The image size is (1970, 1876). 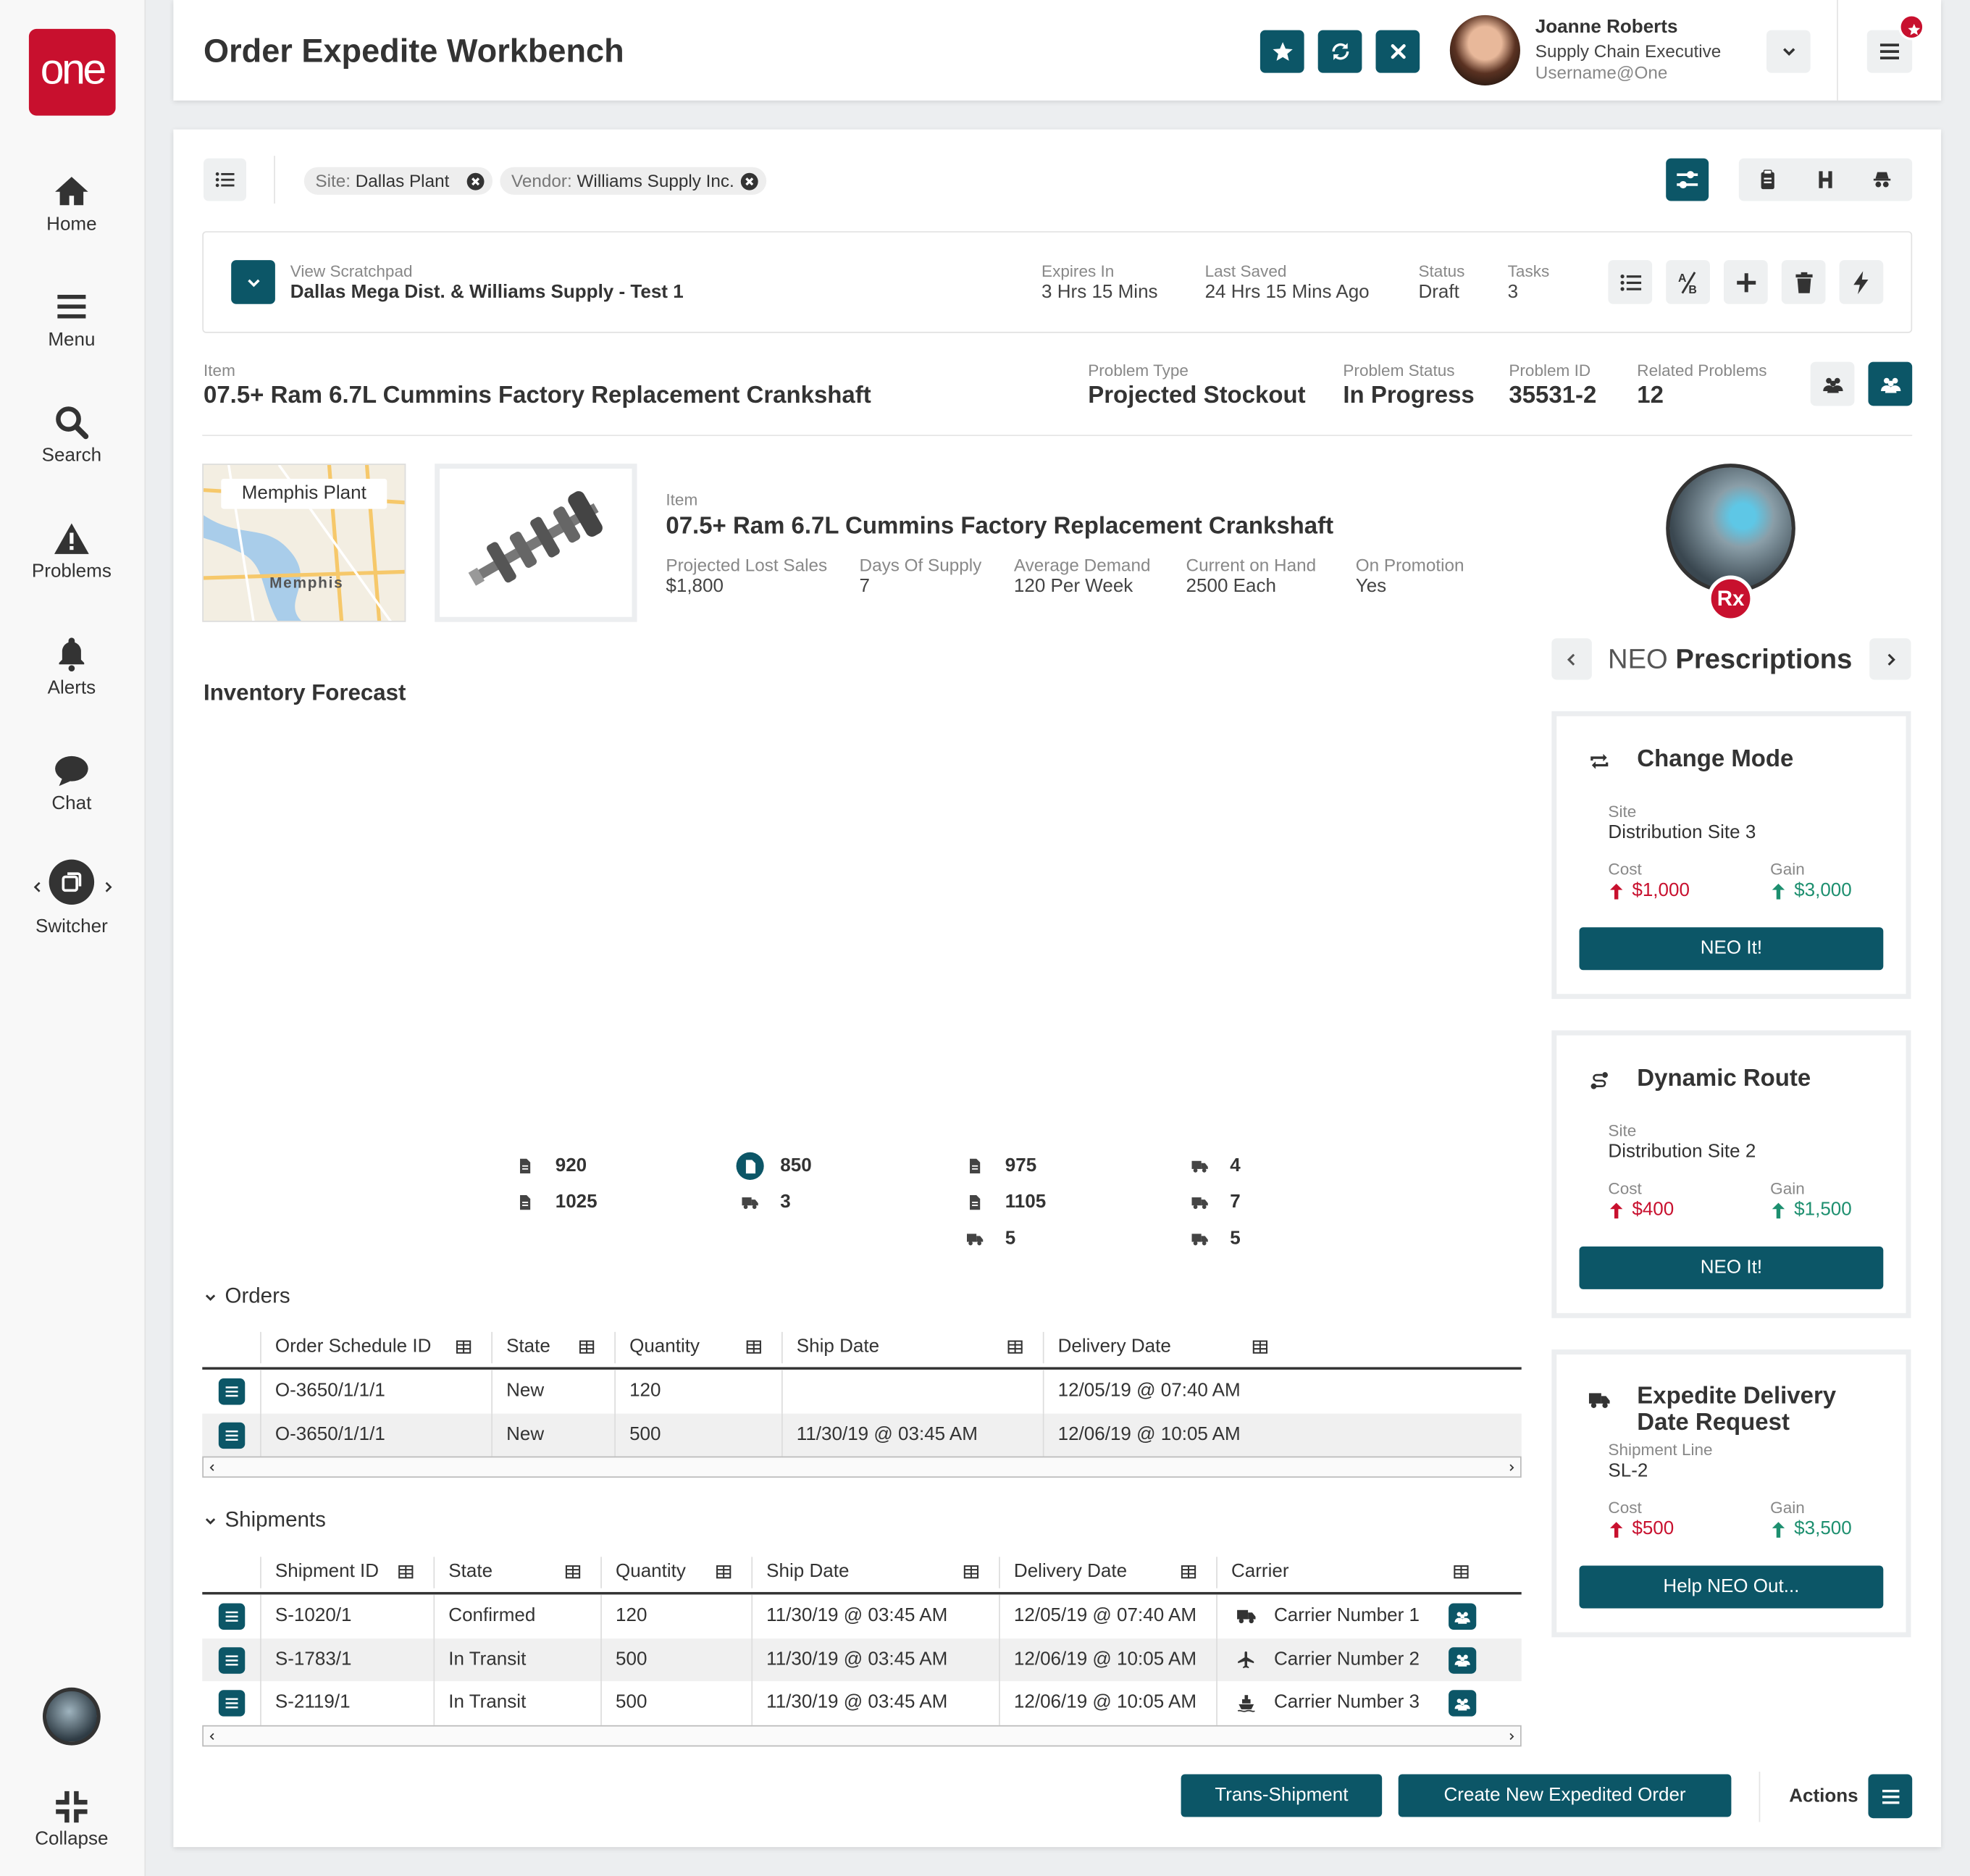 I want to click on close-button, so click(x=1397, y=52).